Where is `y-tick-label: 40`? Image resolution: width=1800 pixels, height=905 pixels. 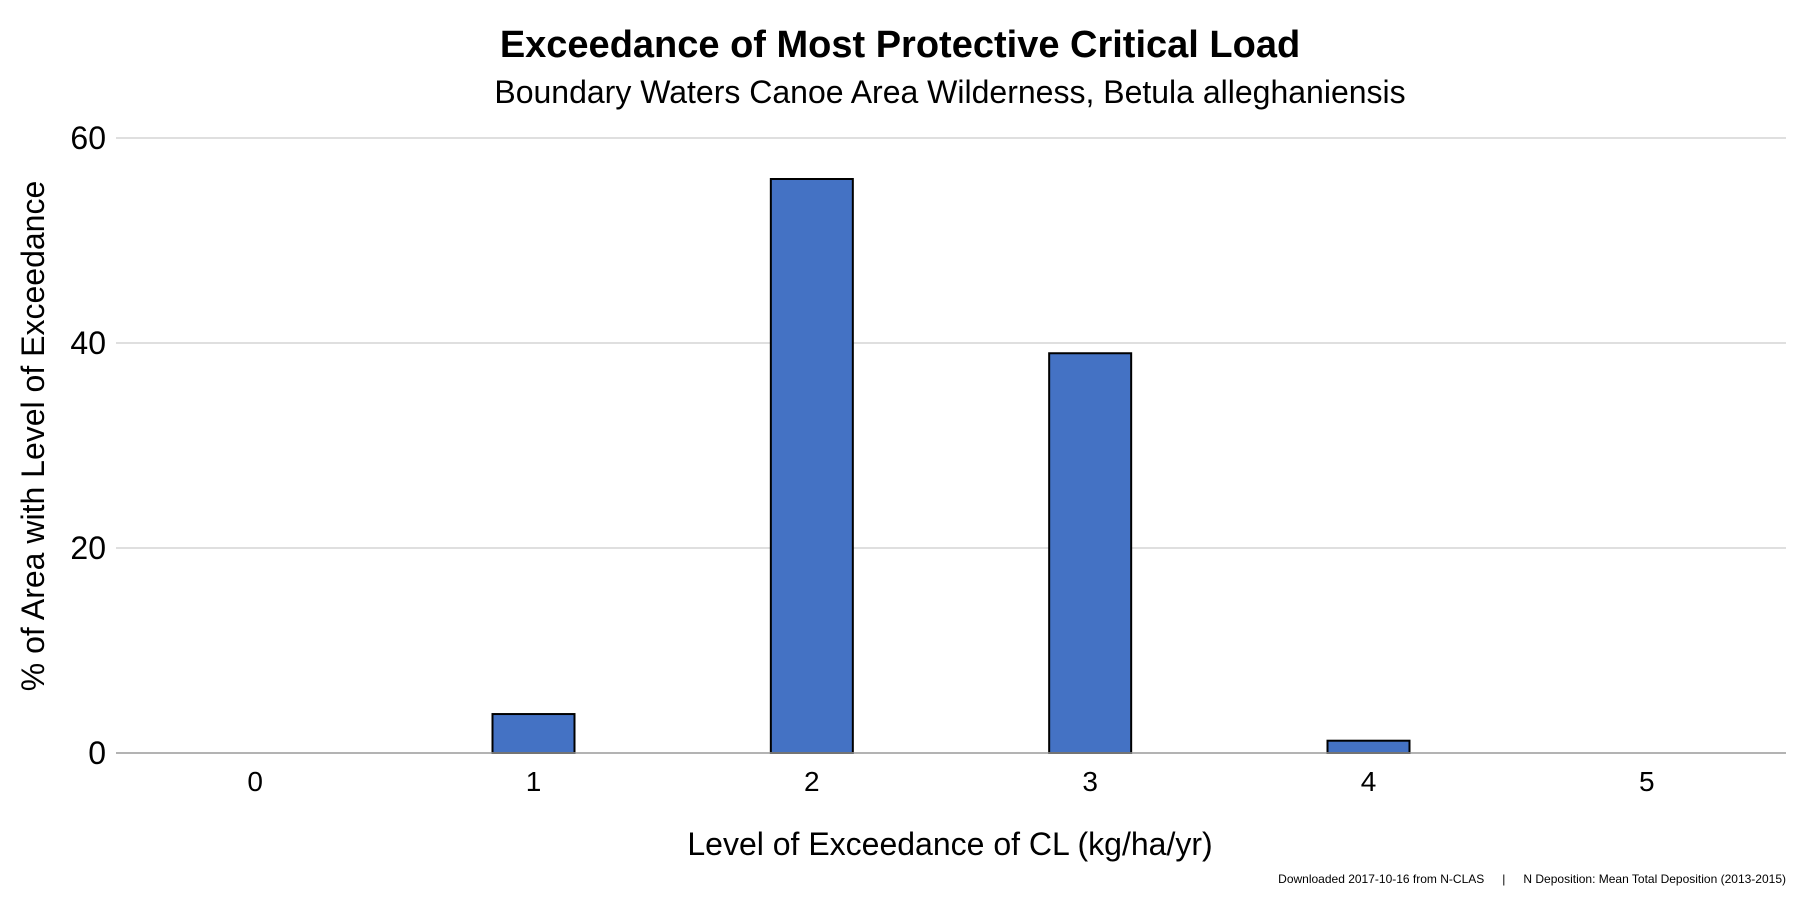
y-tick-label: 40 is located at coordinates (88, 343).